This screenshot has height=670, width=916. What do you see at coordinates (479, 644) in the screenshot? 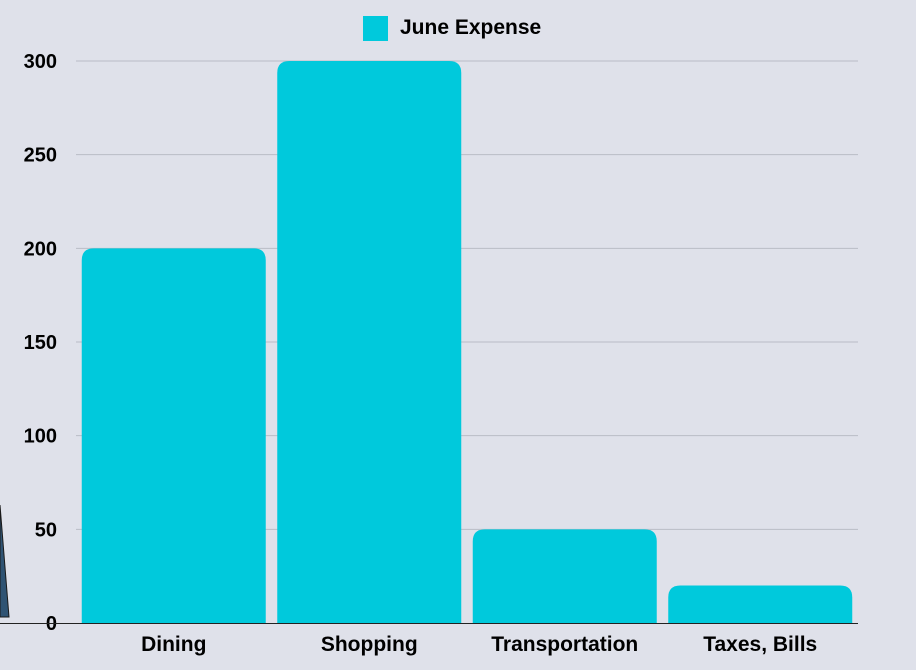
I see `x-axis-categories: Dining Shopping Transportation Taxes, Bills` at bounding box center [479, 644].